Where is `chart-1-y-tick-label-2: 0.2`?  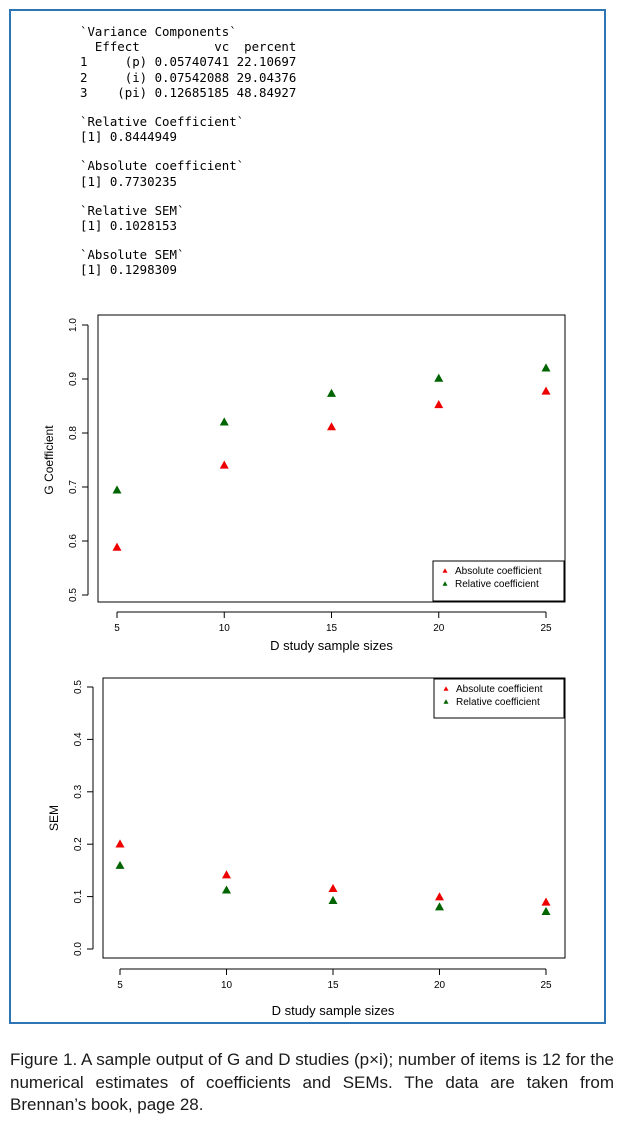 chart-1-y-tick-label-2: 0.2 is located at coordinates (78, 844).